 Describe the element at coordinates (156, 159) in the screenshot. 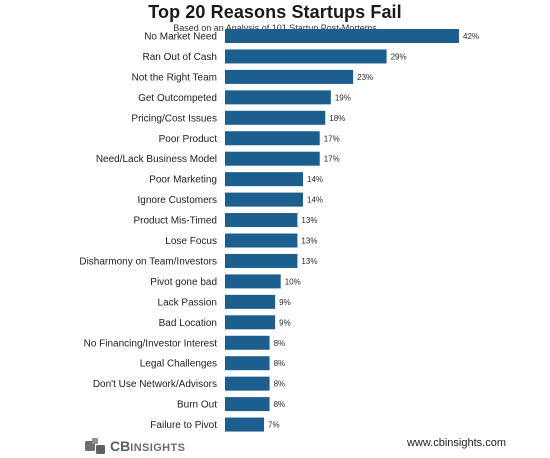

I see `category-label: Need/Lack Business Model` at that location.